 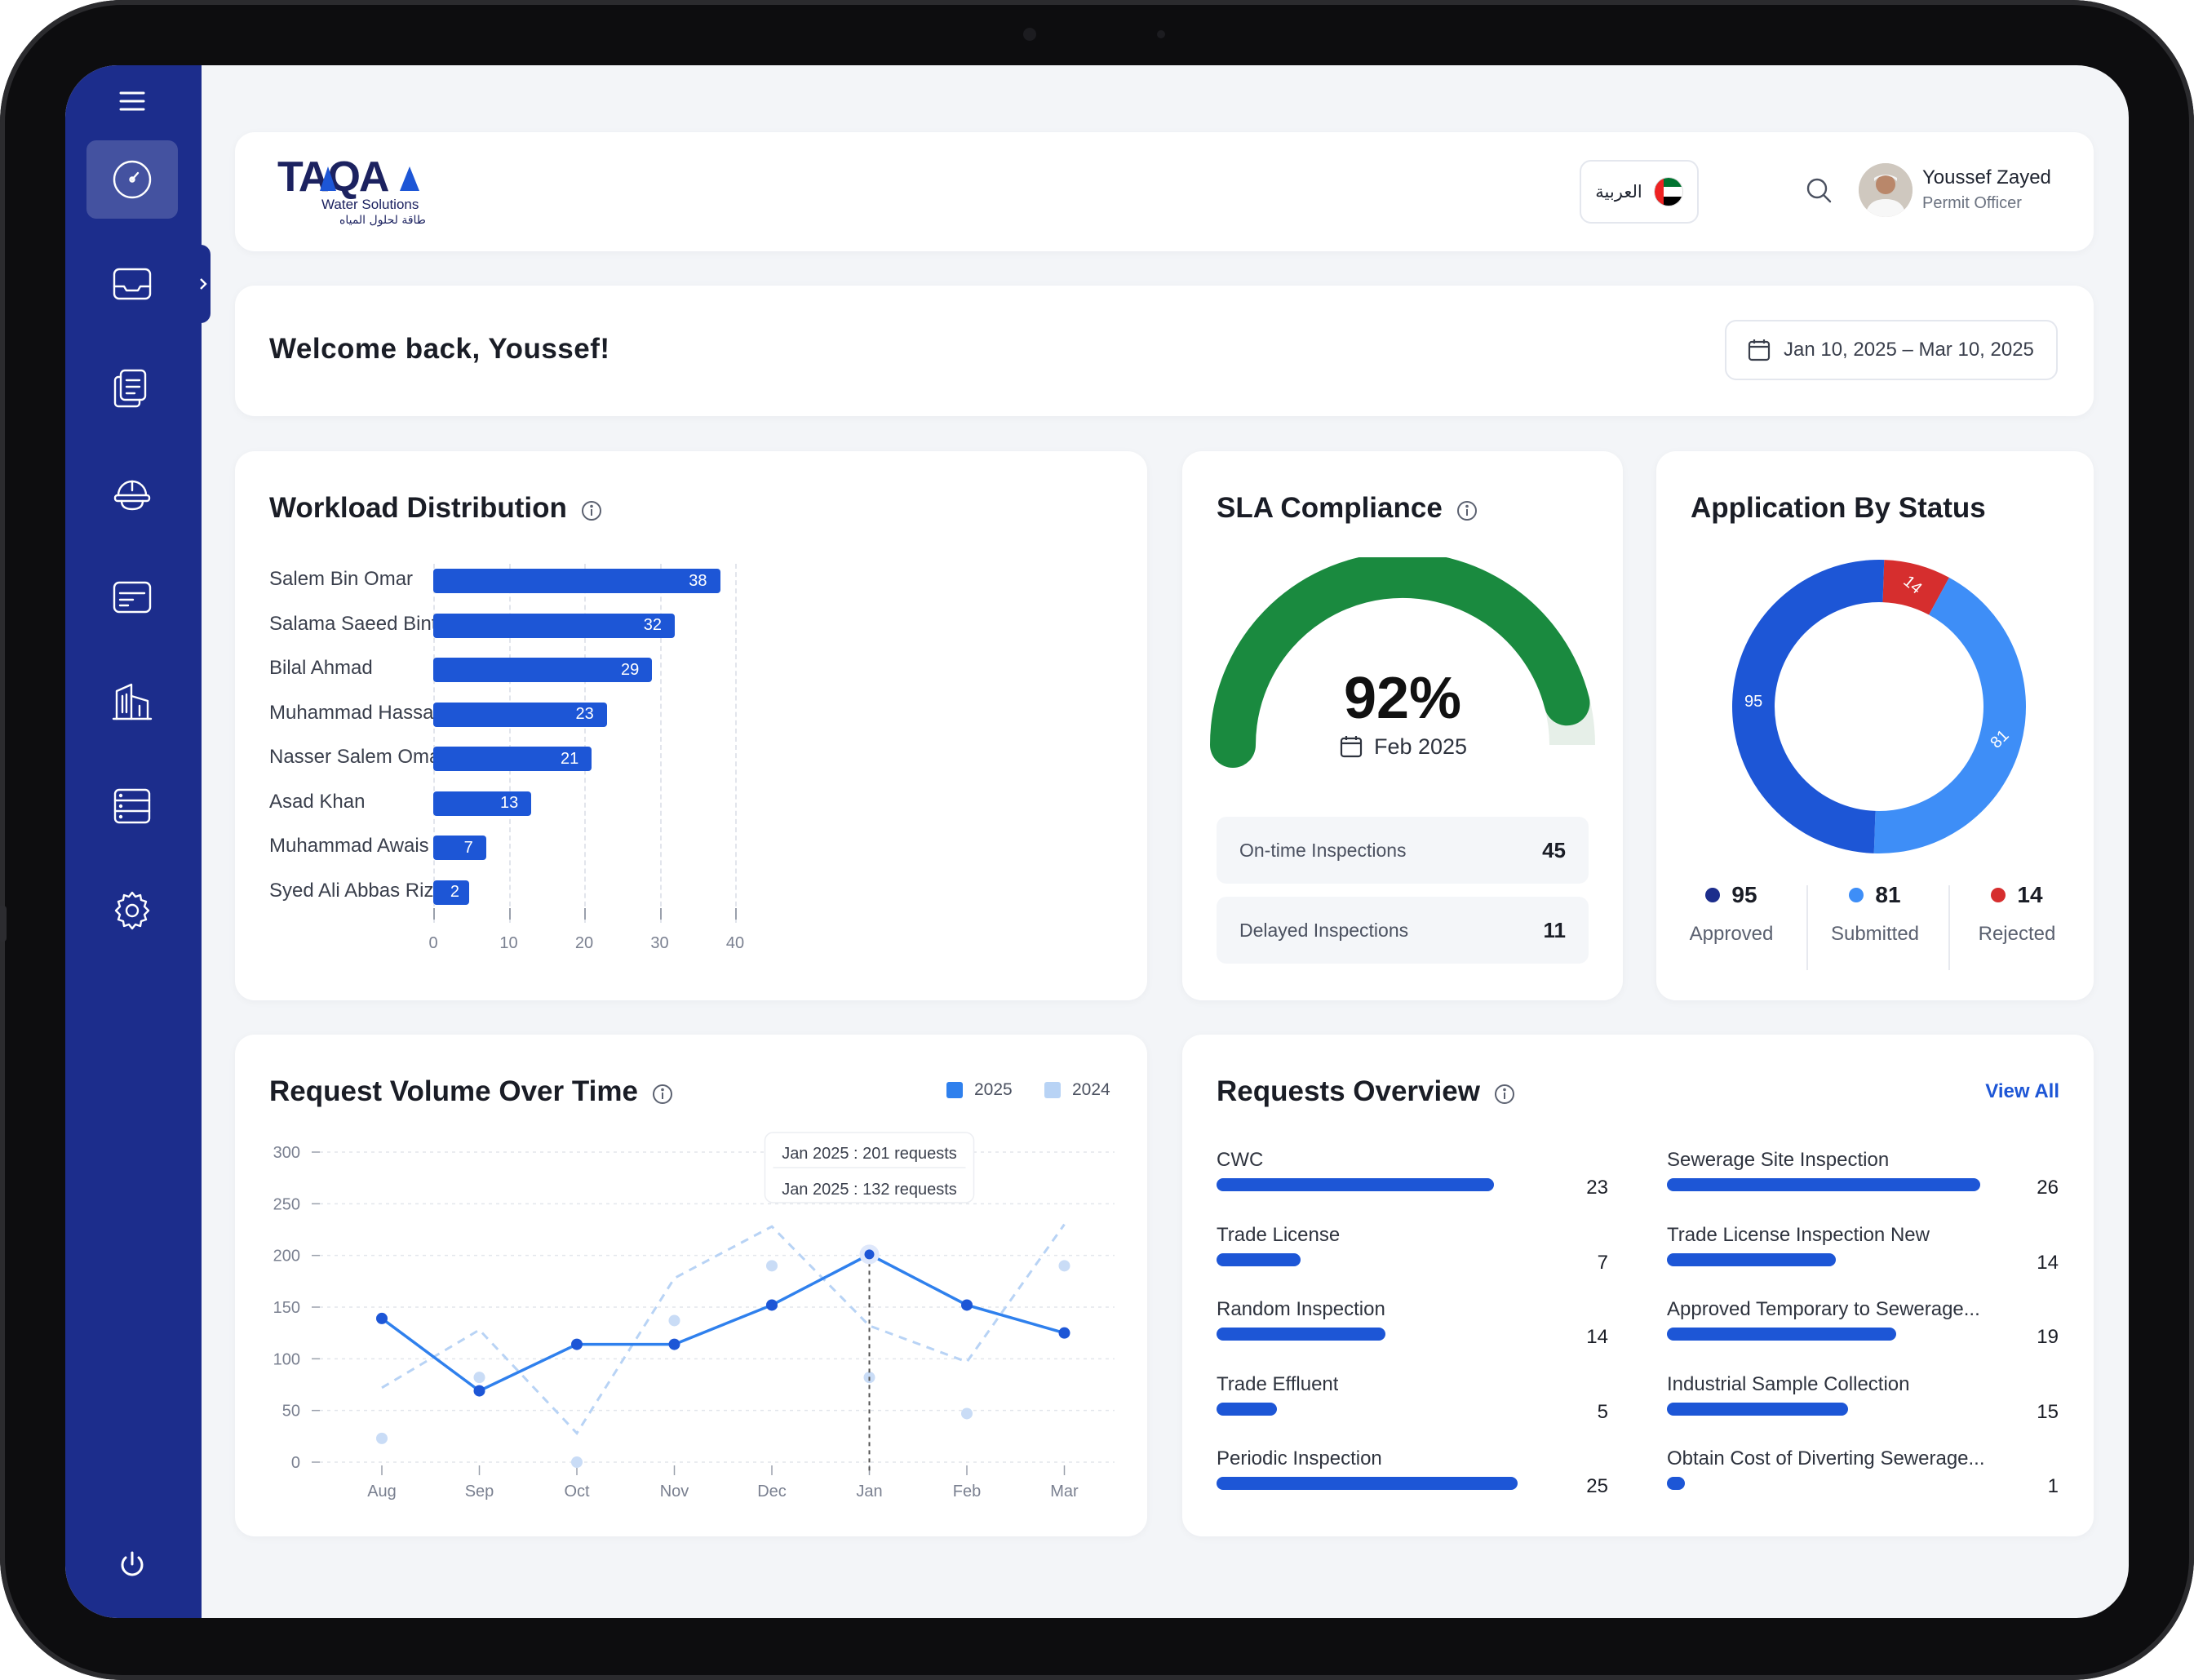 I want to click on legend-divider, so click(x=1807, y=928).